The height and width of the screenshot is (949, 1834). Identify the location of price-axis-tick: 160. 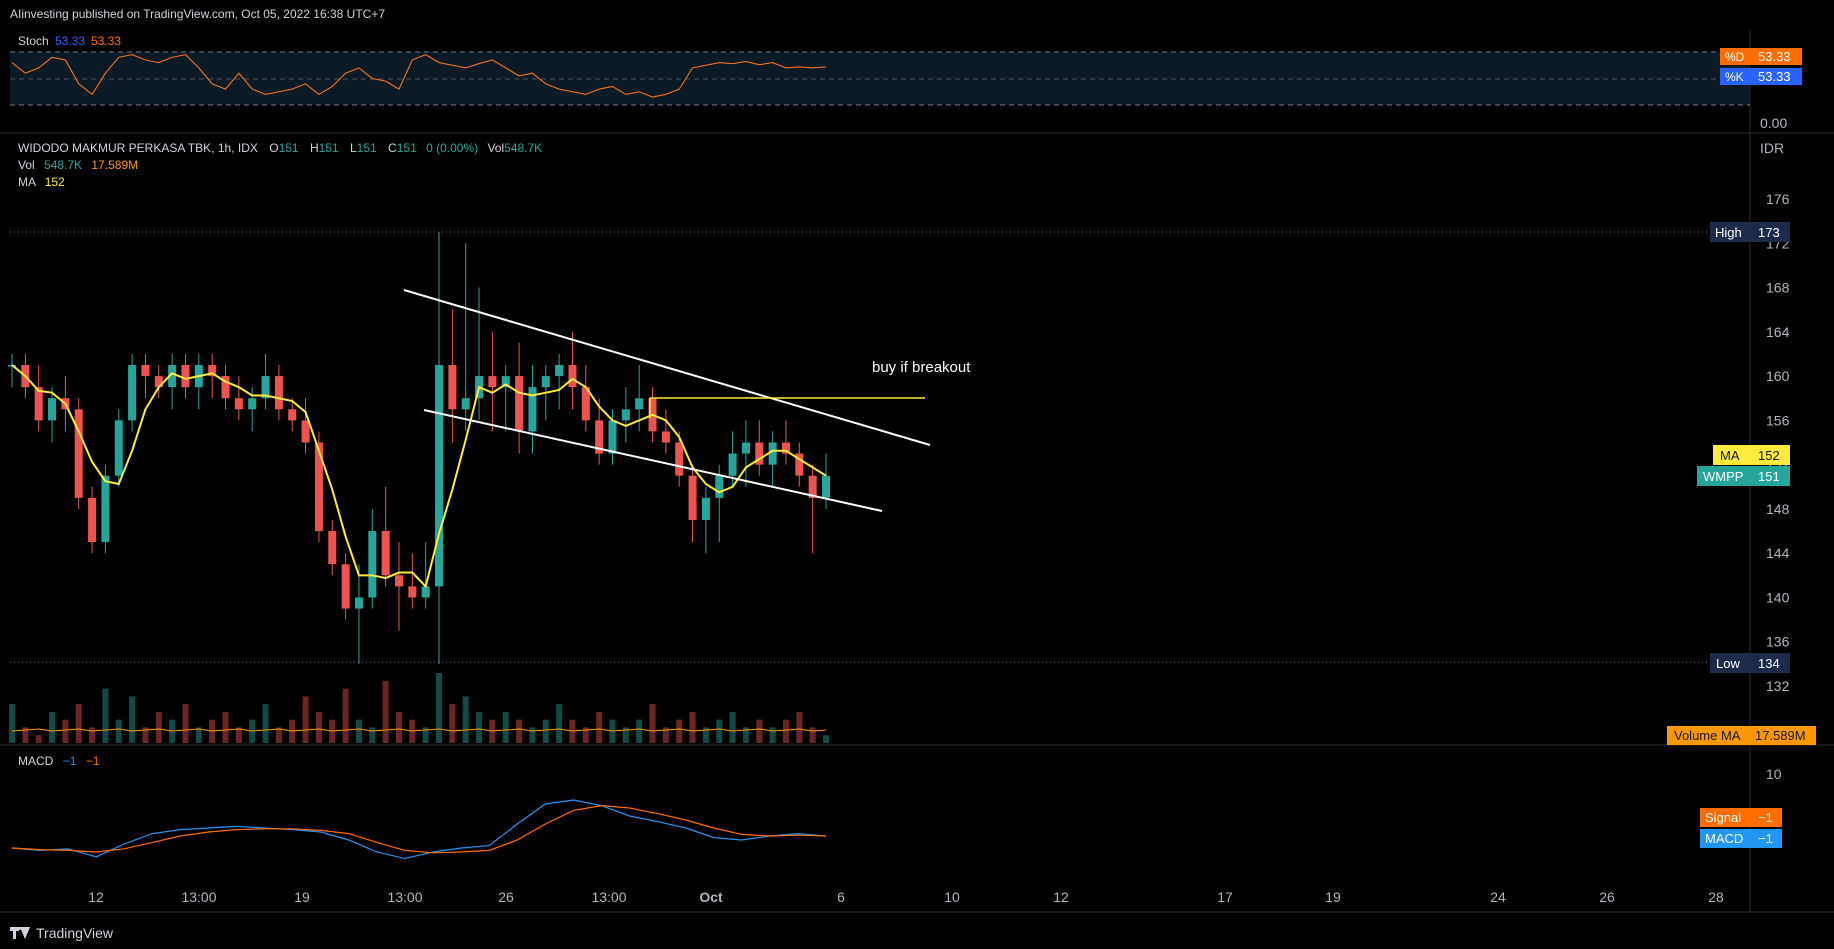
(1778, 376).